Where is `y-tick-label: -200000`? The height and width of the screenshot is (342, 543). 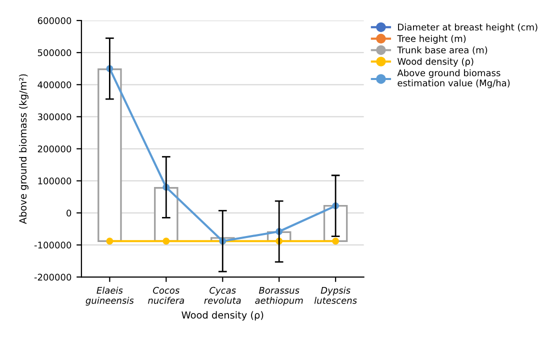
y-tick-label: -200000 is located at coordinates (53, 277).